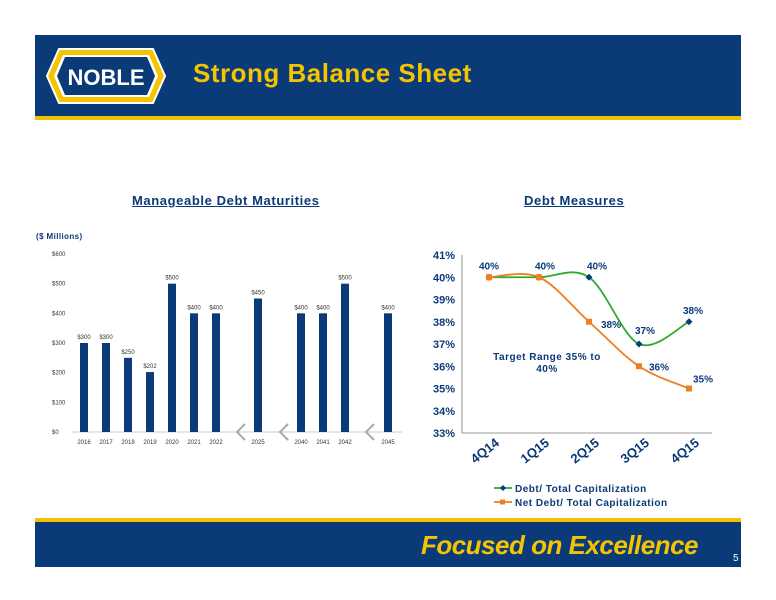  What do you see at coordinates (444, 434) in the screenshot?
I see `y-tick-label: 33%` at bounding box center [444, 434].